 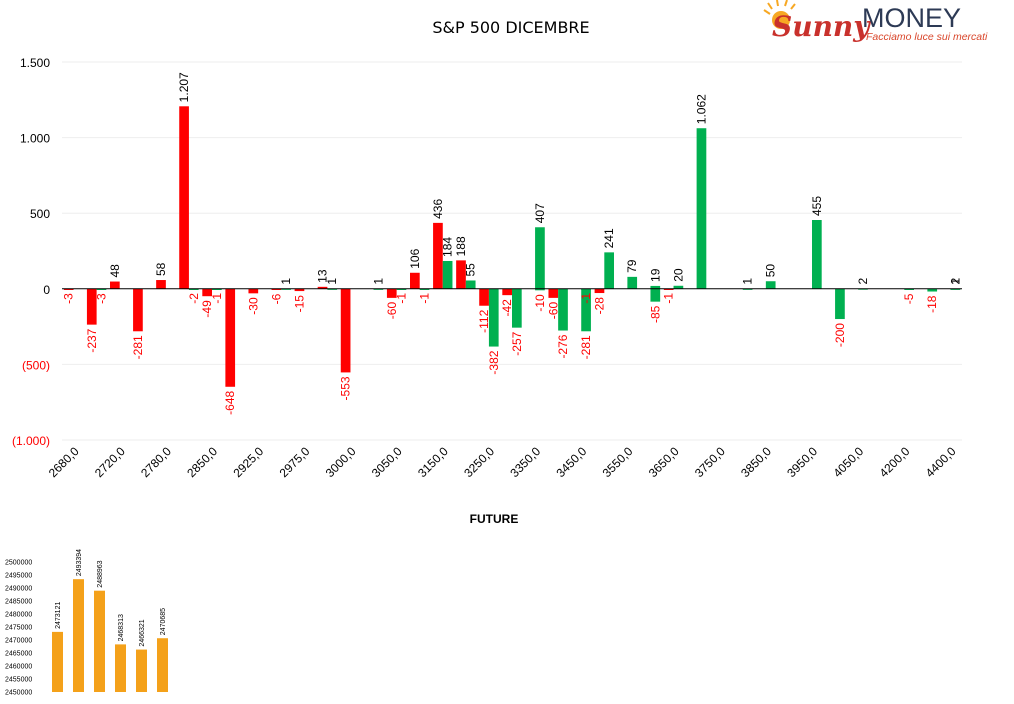 What do you see at coordinates (18, 615) in the screenshot?
I see `future-y-tick-label: 2480000` at bounding box center [18, 615].